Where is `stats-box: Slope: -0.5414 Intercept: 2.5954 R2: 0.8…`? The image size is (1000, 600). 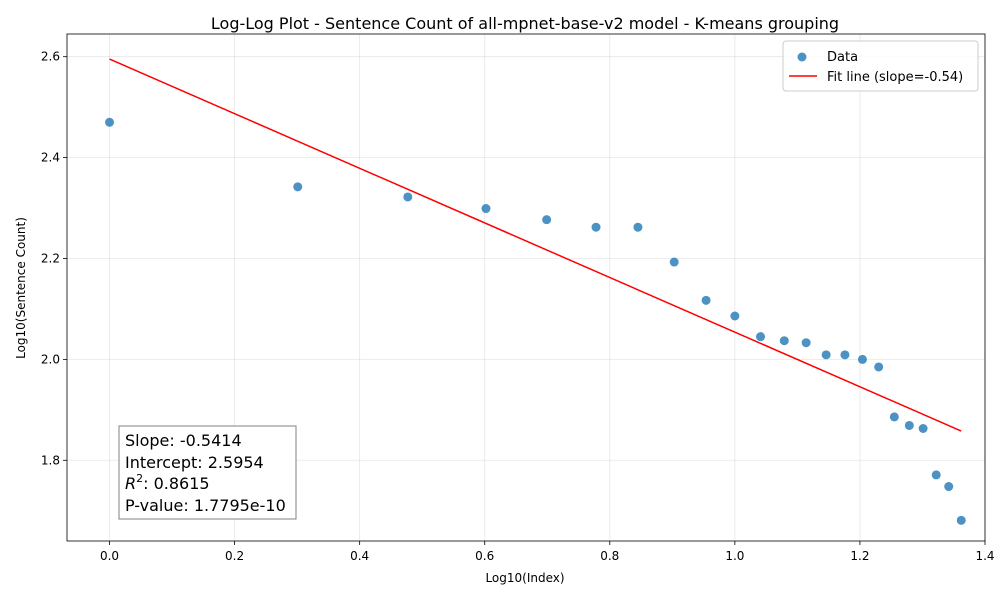 stats-box: Slope: -0.5414 Intercept: 2.5954 R2: 0.8… is located at coordinates (207, 472).